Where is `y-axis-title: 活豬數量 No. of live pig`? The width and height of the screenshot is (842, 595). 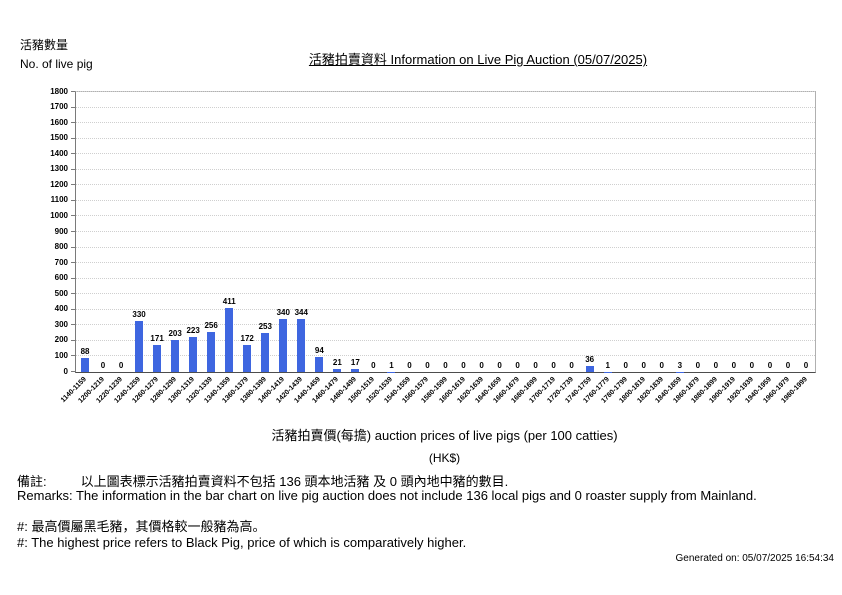 y-axis-title: 活豬數量 No. of live pig is located at coordinates (56, 54).